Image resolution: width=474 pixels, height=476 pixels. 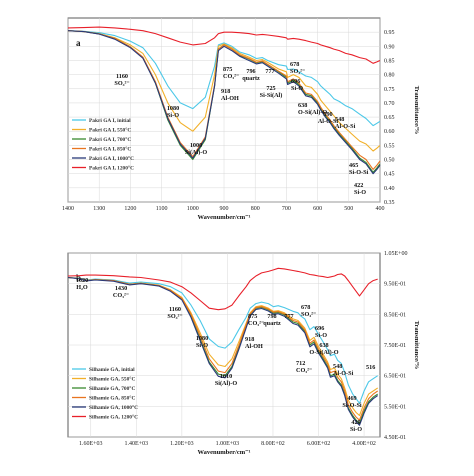 What do you see at coordinates (112, 370) in the screenshot?
I see `legend-entry: Silhamie GA, initial` at bounding box center [112, 370].